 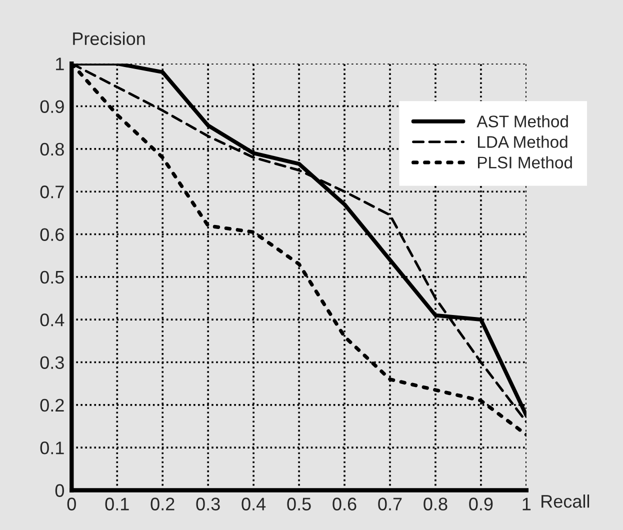 I want to click on y-axis-title: Precision, so click(x=109, y=39).